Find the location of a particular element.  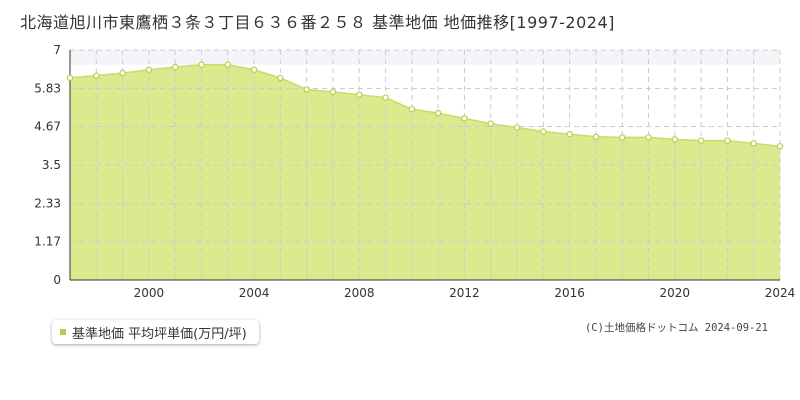

x-tick-label: 2008 is located at coordinates (359, 293).